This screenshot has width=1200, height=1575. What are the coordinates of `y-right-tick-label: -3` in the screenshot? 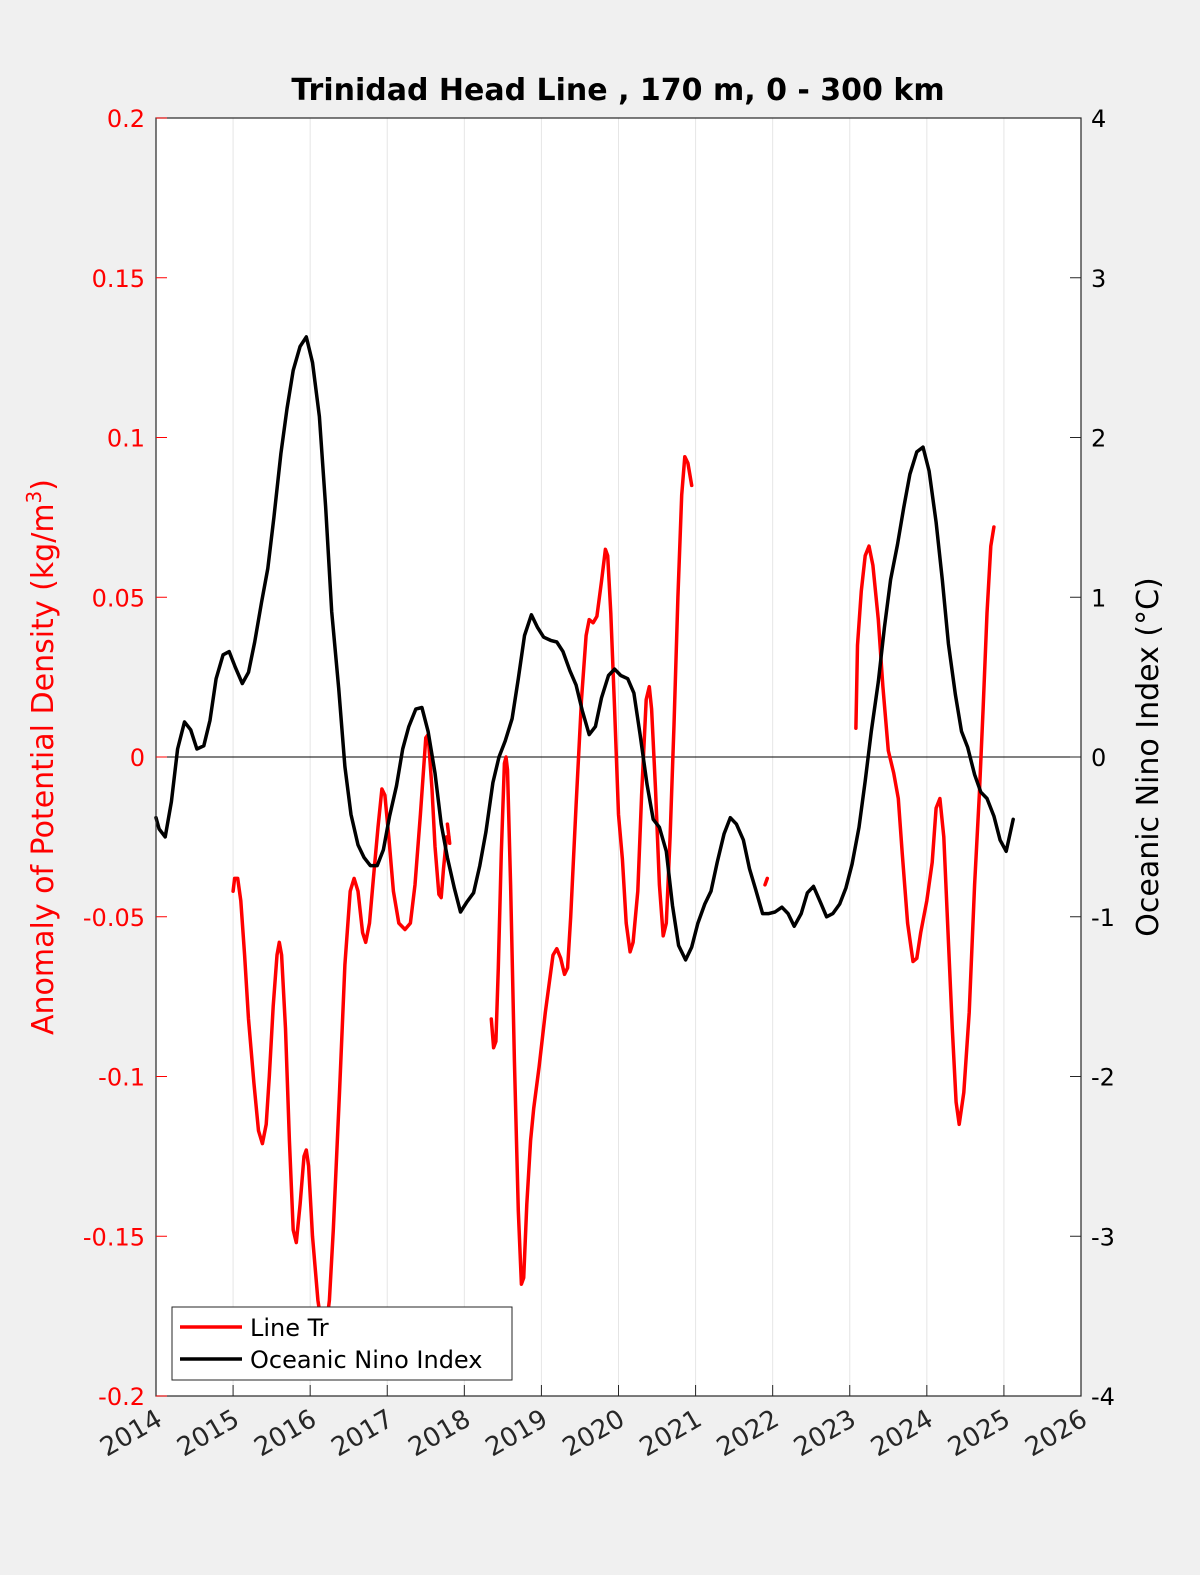 It's located at (1103, 1237).